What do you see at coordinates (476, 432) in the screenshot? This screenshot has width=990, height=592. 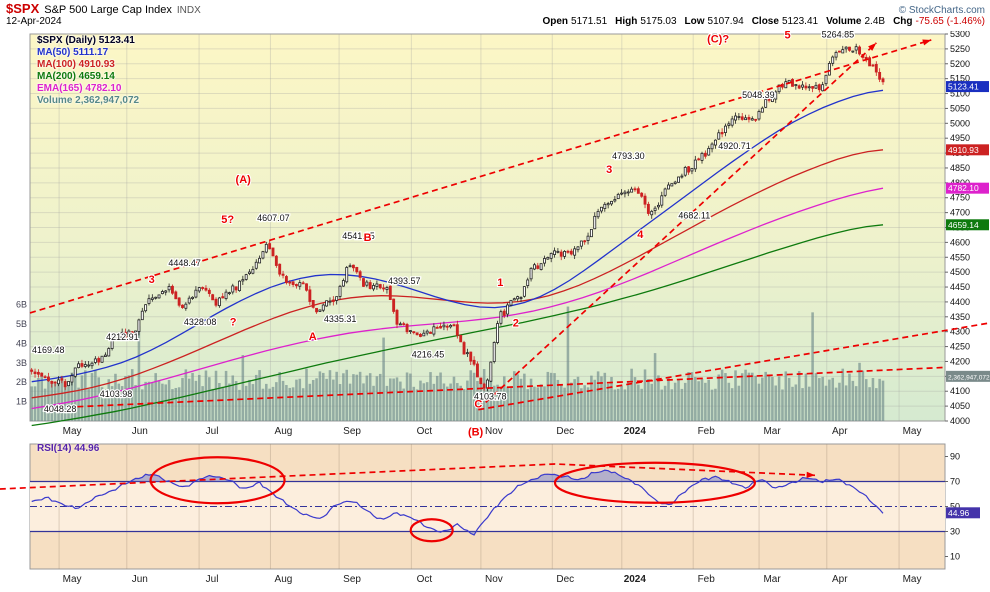 I see `svg-text: (B)` at bounding box center [476, 432].